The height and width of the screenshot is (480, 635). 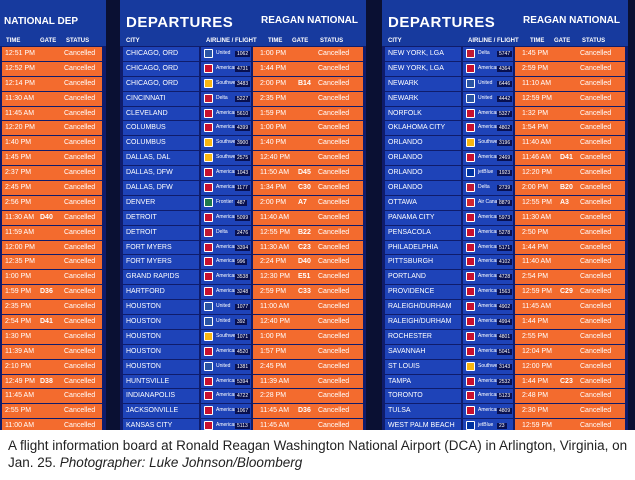 I want to click on flight-row: HOUSTON Southwest 1071 1:00 PM Cancelled, so click(x=243, y=337).